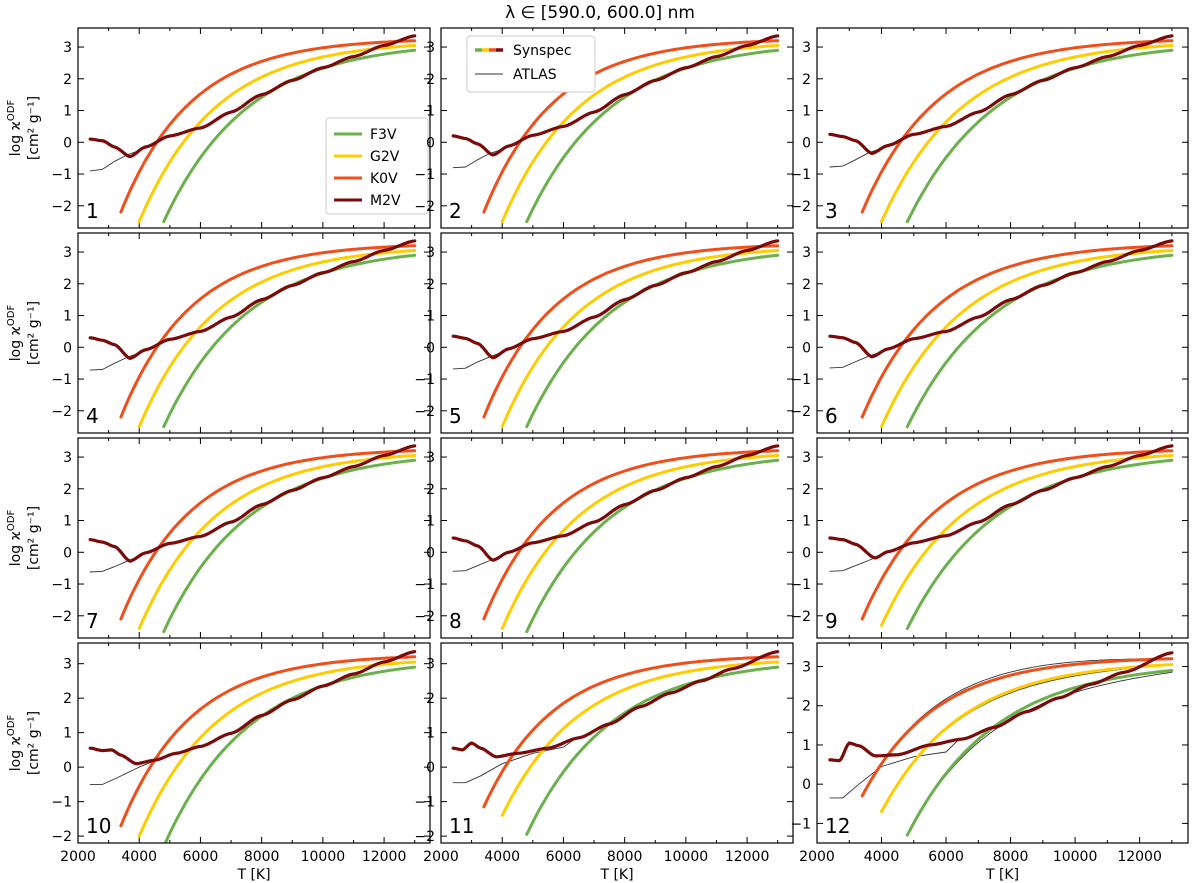  Describe the element at coordinates (98, 826) in the screenshot. I see `panel-number: 10` at that location.